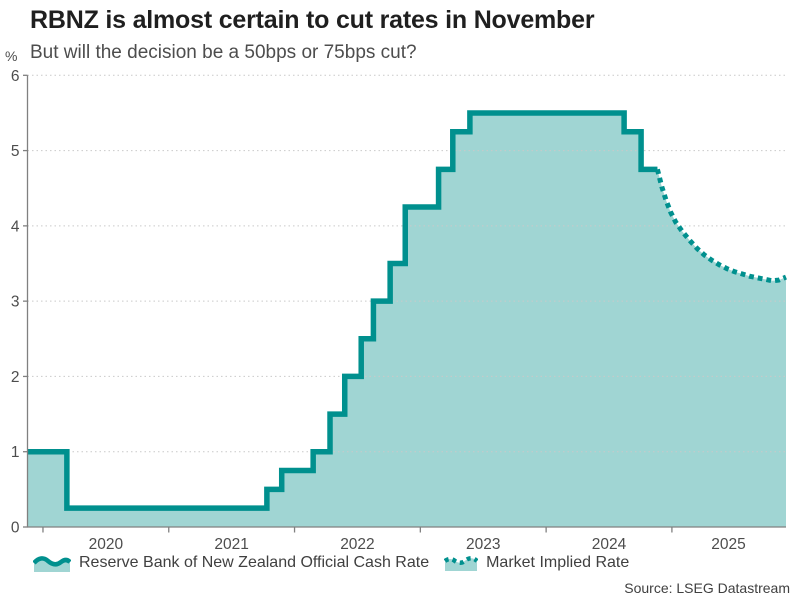  Describe the element at coordinates (15, 226) in the screenshot. I see `y-tick-label: 4` at that location.